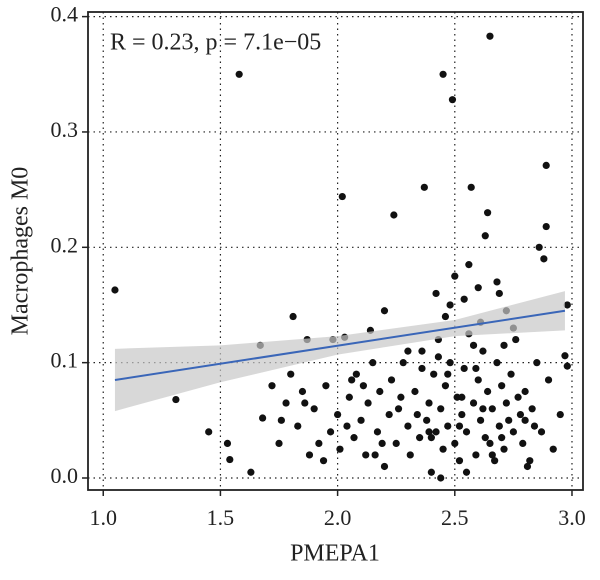 This screenshot has width=600, height=580. Describe the element at coordinates (340, 345) in the screenshot. I see `fit-line` at that location.